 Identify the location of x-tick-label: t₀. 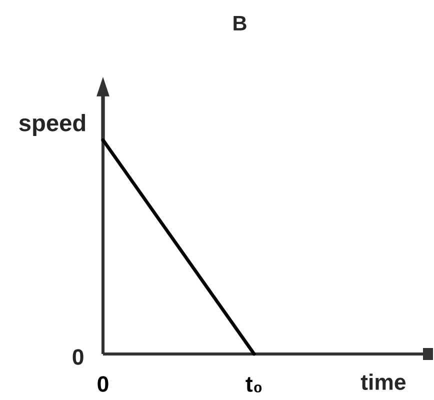
(254, 384).